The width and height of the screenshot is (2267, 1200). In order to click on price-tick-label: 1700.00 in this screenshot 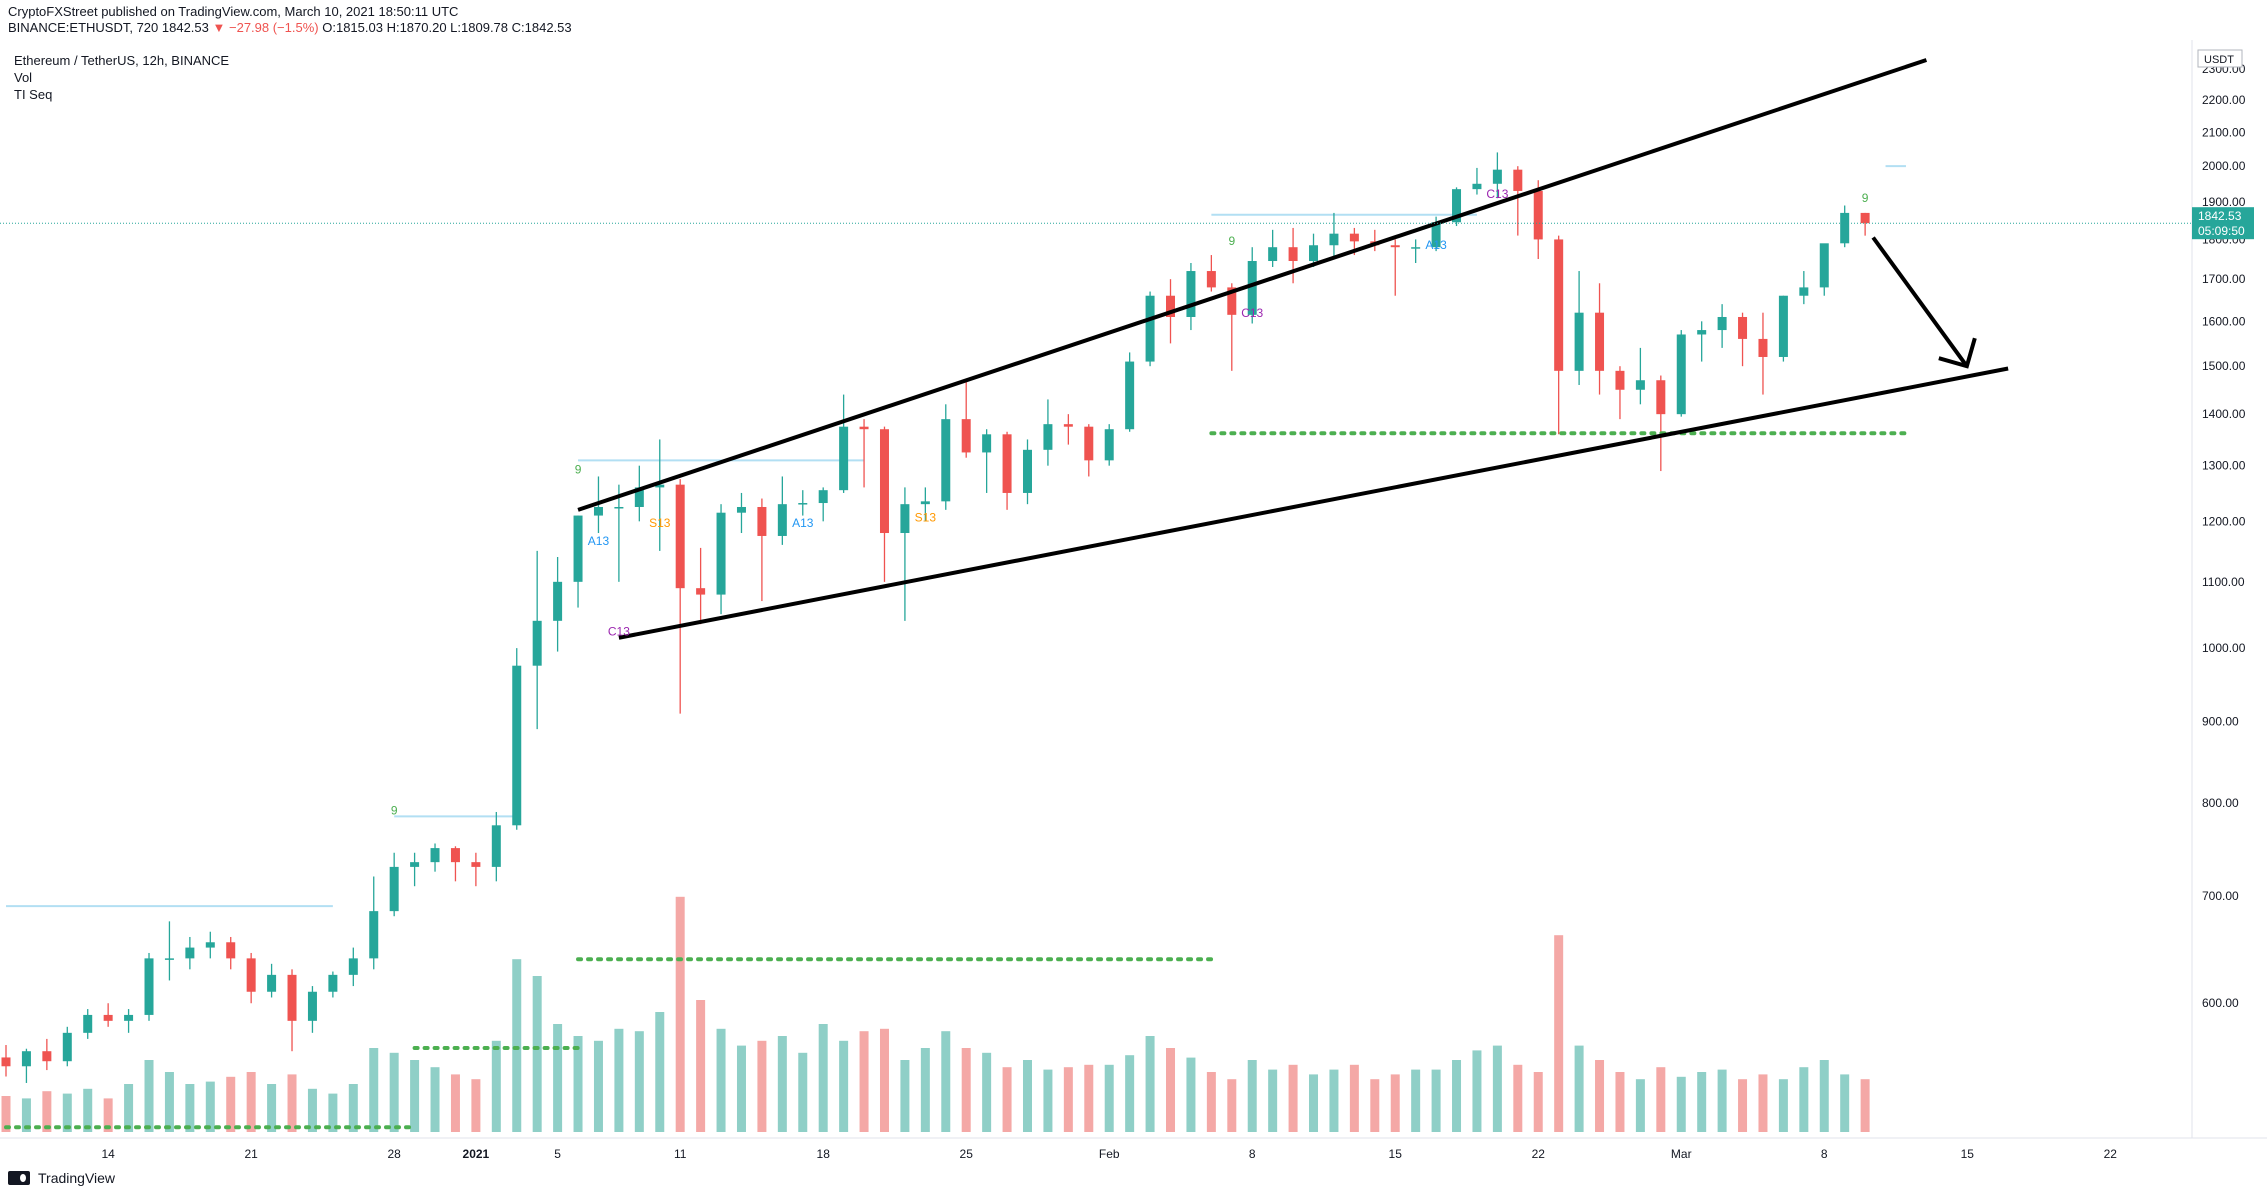, I will do `click(2224, 279)`.